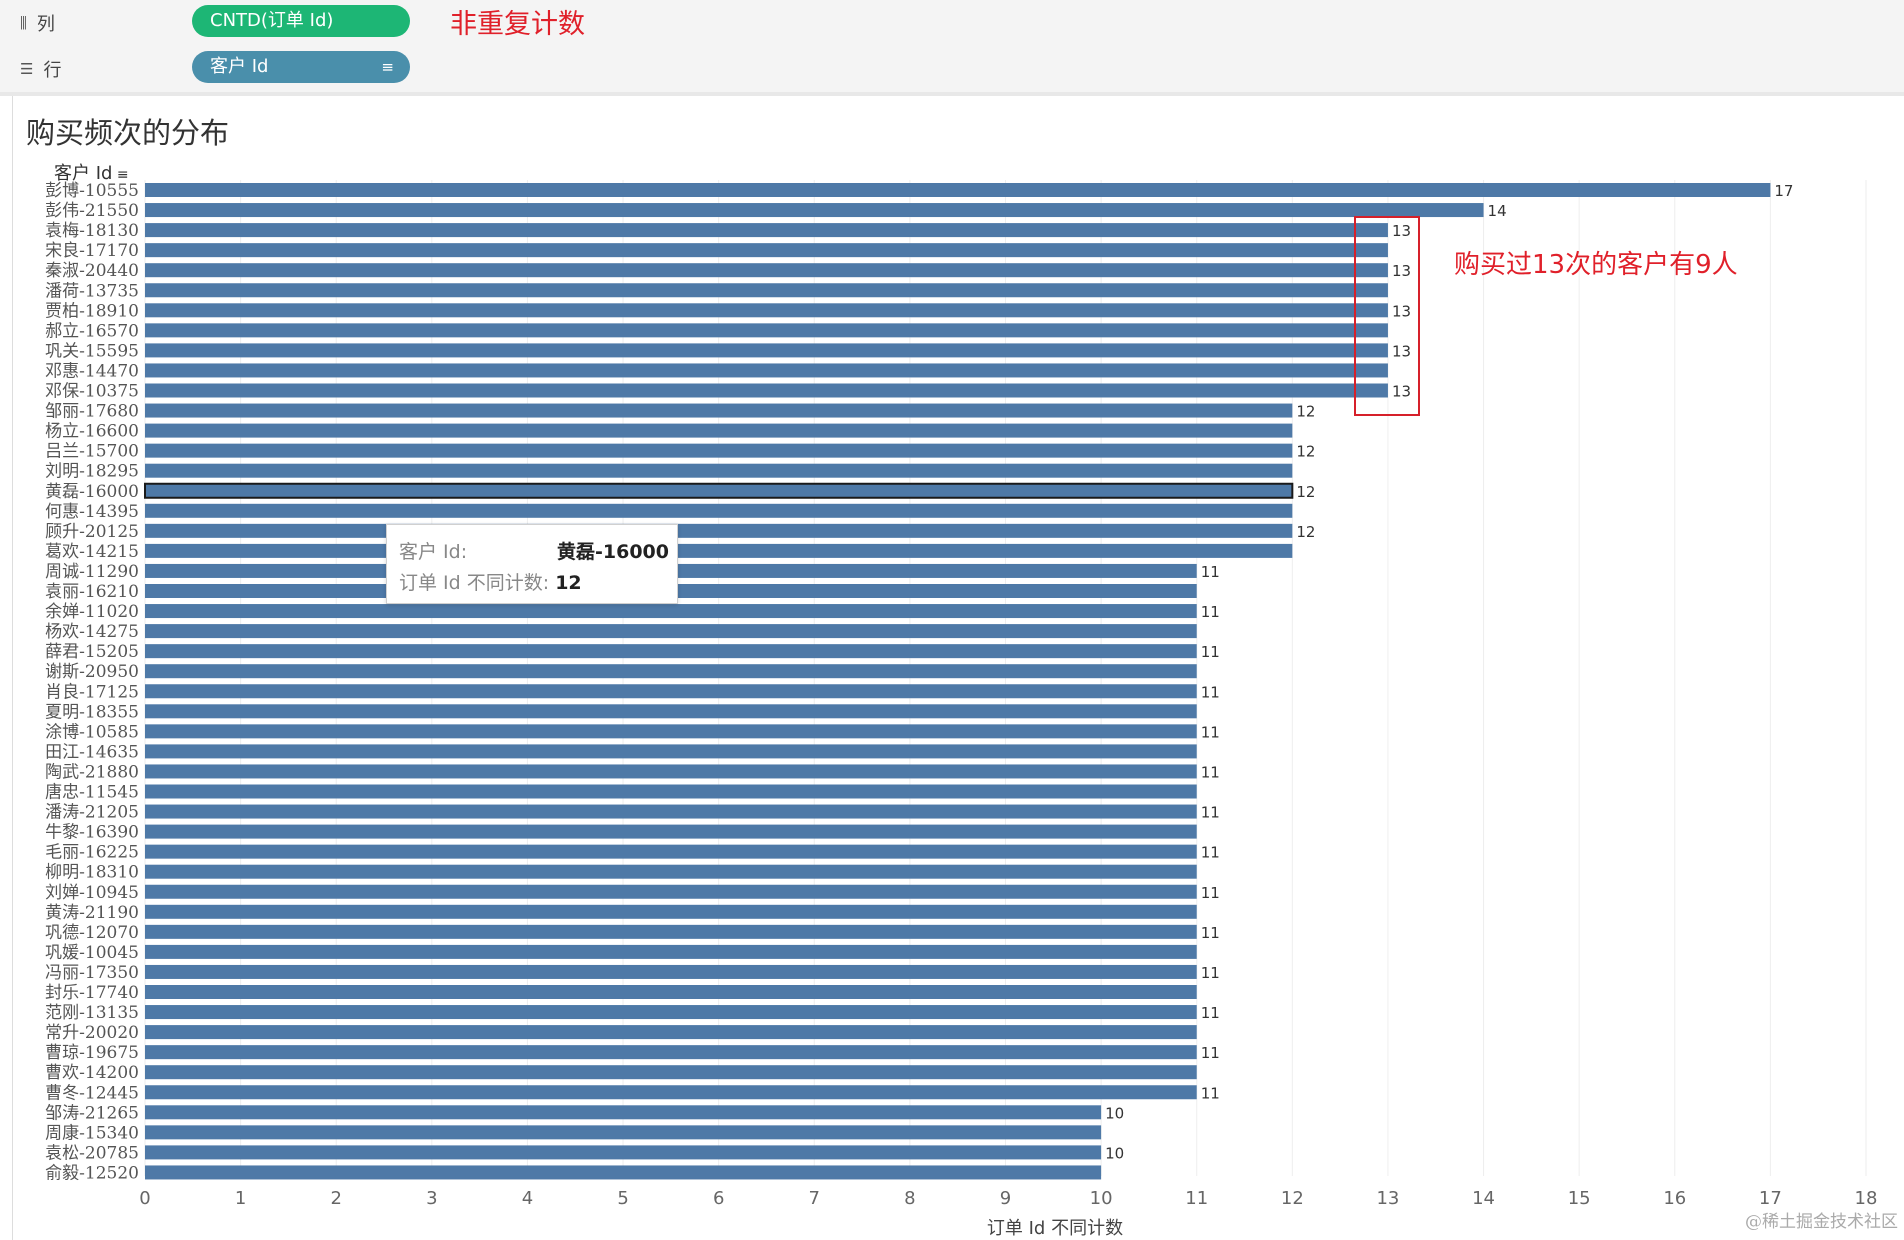  I want to click on x-axis-title: 订单 Id 不同计数, so click(1055, 1228).